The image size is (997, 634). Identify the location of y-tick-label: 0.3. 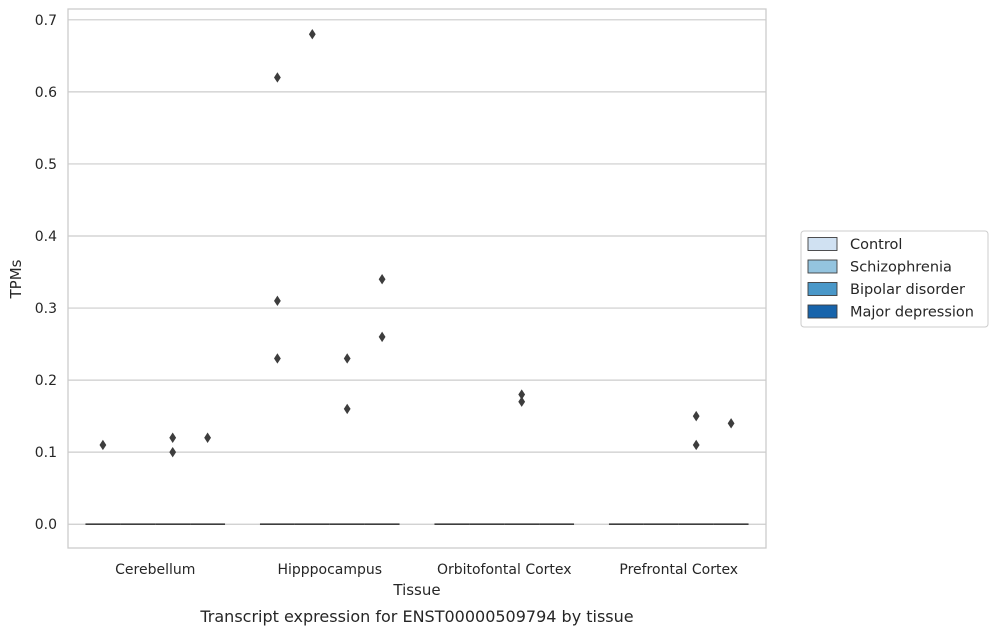
(46, 309).